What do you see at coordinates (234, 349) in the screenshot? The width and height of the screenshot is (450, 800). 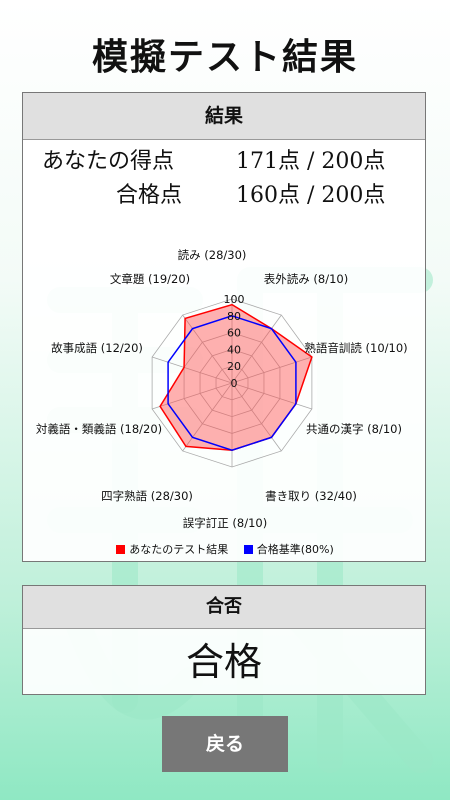 I see `radar-scale-tick: 40` at bounding box center [234, 349].